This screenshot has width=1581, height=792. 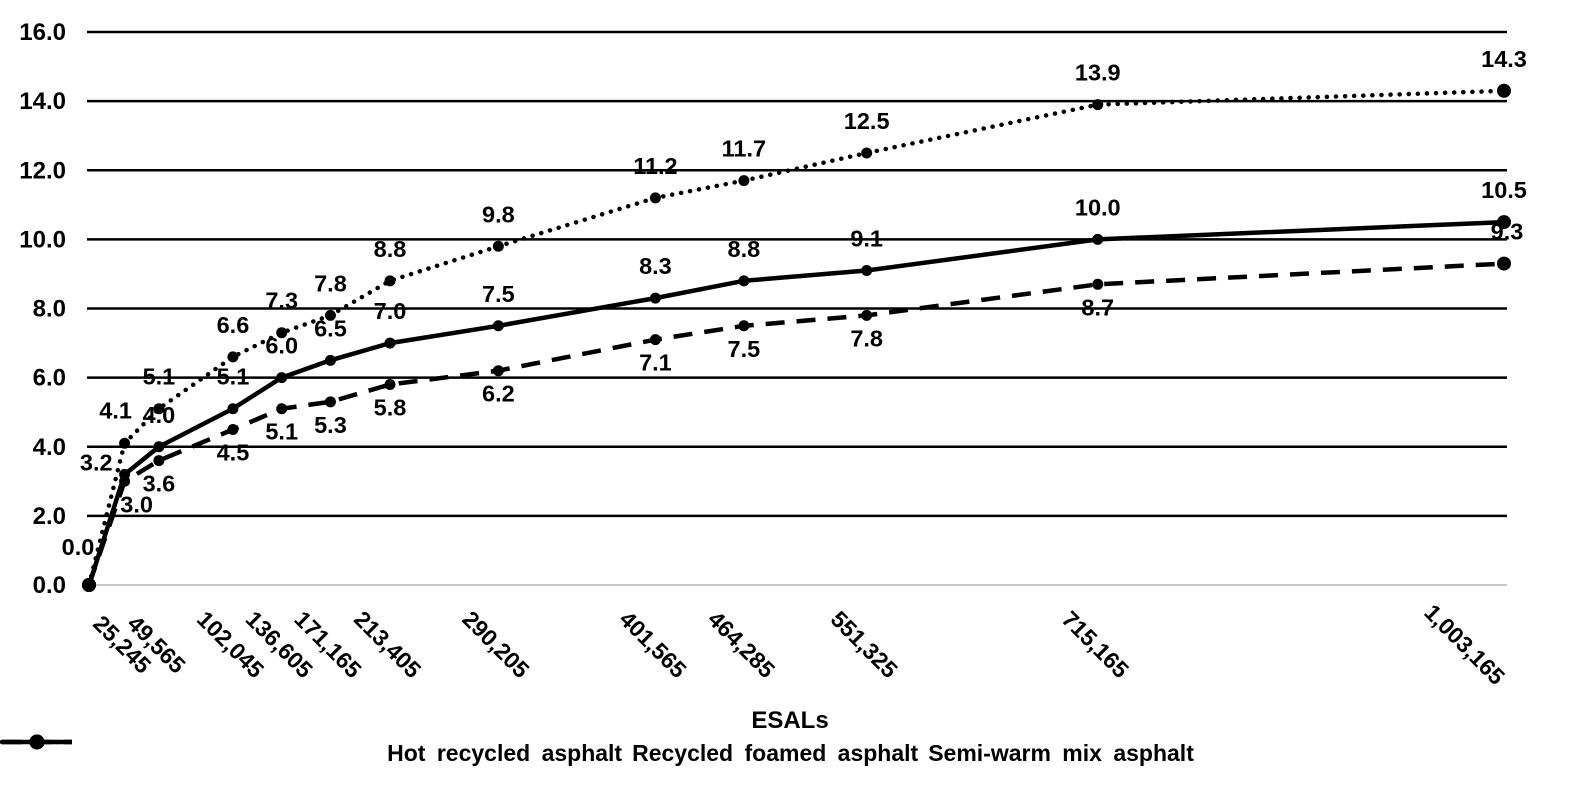 What do you see at coordinates (311, 750) in the screenshot?
I see `legend-item: Hot recycled asphalt` at bounding box center [311, 750].